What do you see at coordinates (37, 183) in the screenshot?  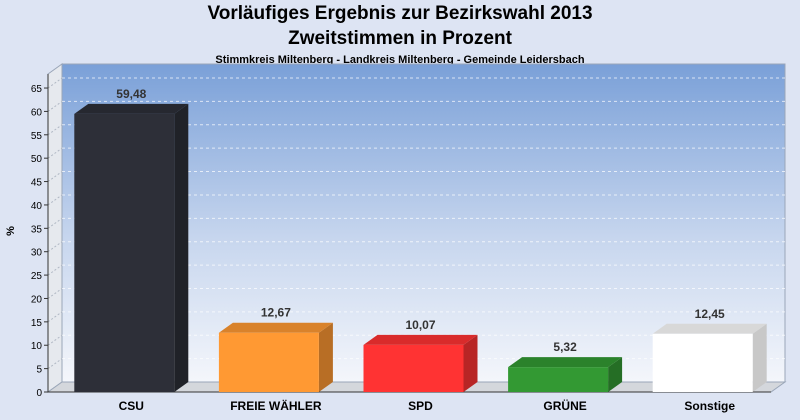 I see `y-tick-label: 45` at bounding box center [37, 183].